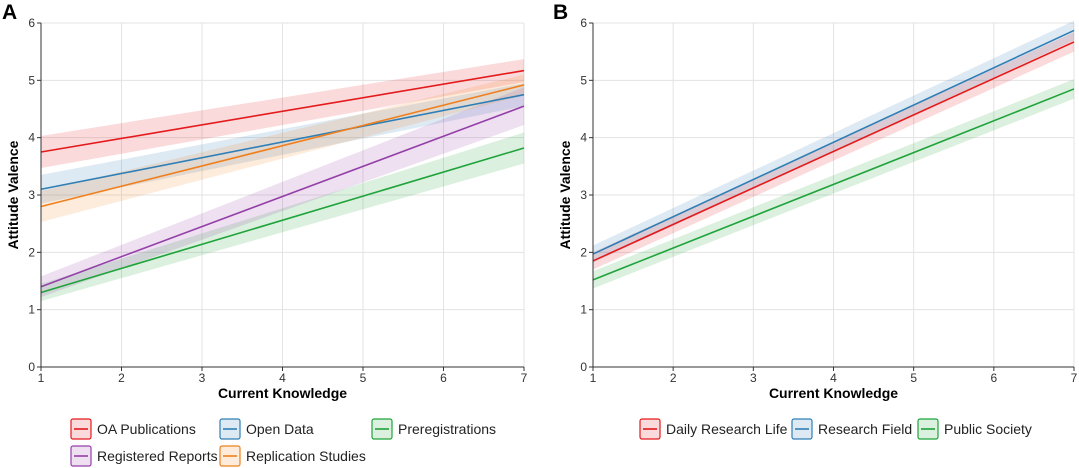  What do you see at coordinates (833, 378) in the screenshot?
I see `panel-b-x-tick-label-4: 4` at bounding box center [833, 378].